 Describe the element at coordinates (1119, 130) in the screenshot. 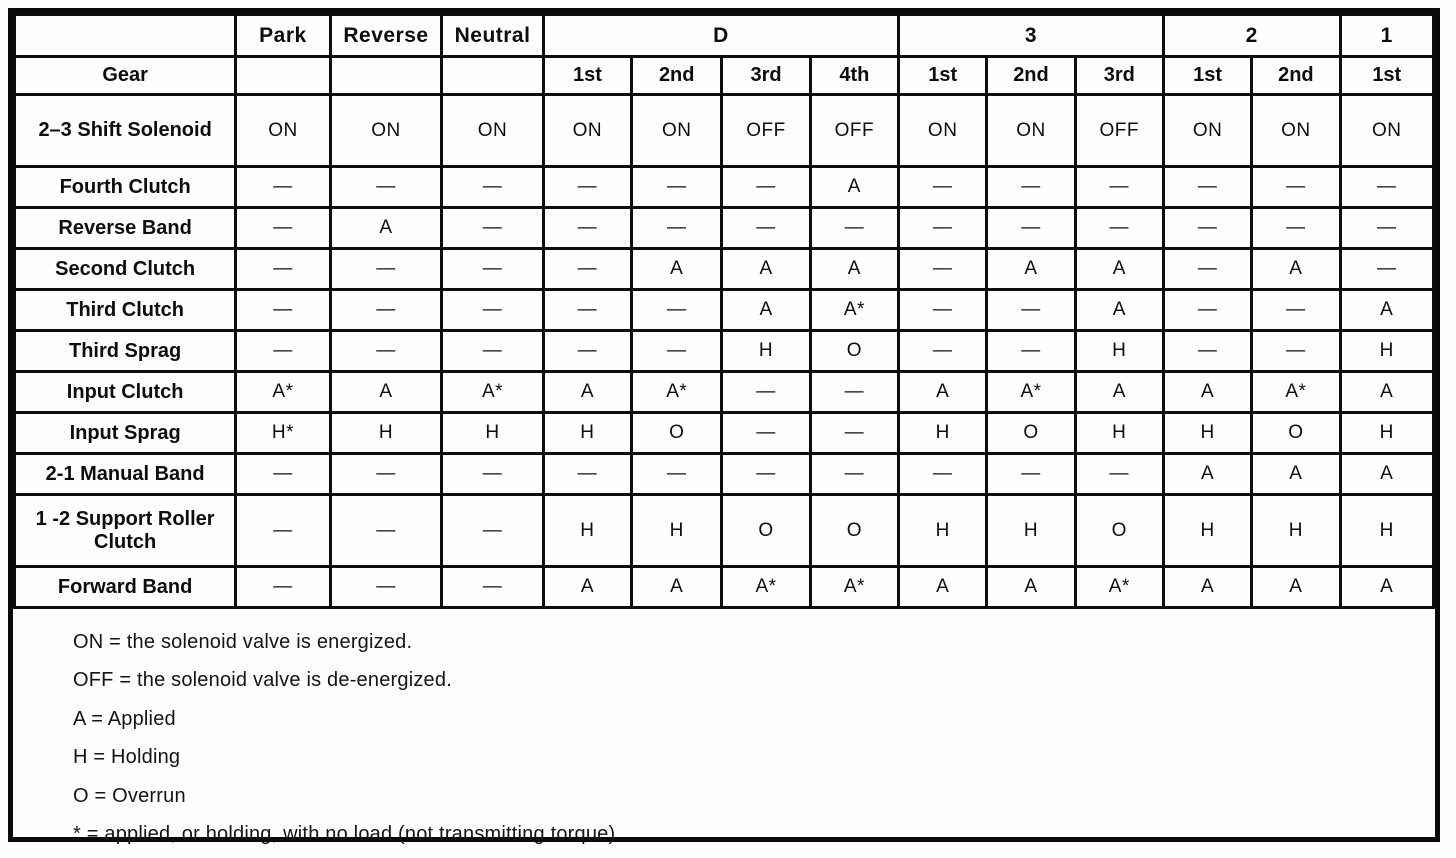

I see `table-cell: OFF` at that location.